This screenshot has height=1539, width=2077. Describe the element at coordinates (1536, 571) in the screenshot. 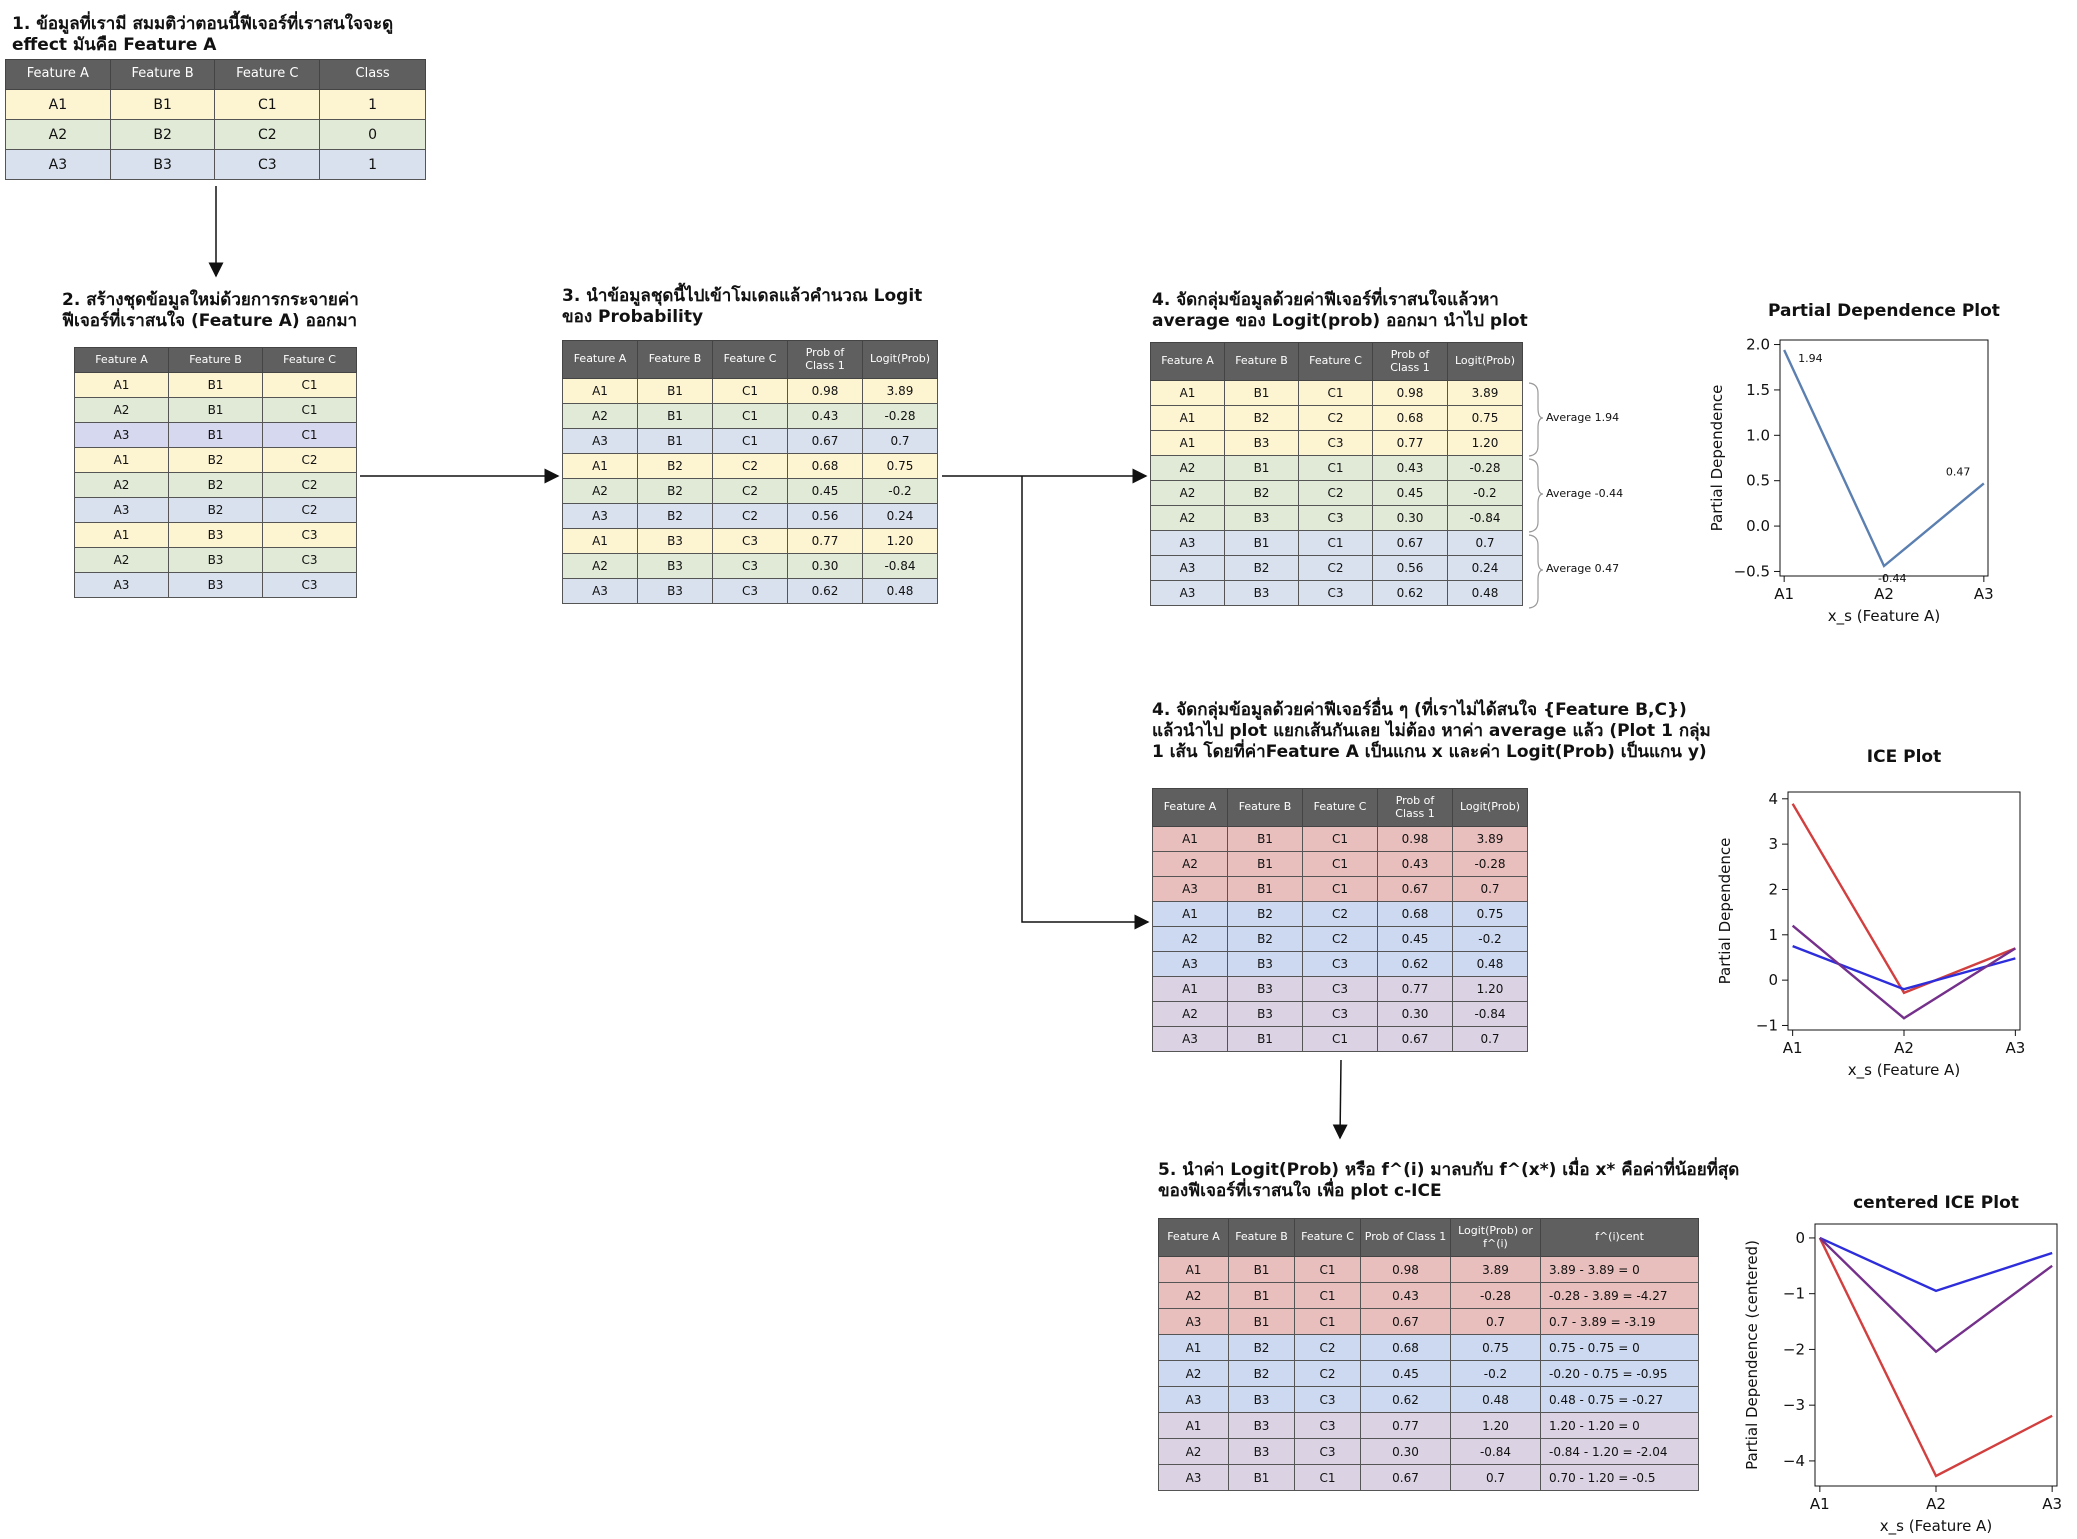

I see `brace-group-a3` at that location.